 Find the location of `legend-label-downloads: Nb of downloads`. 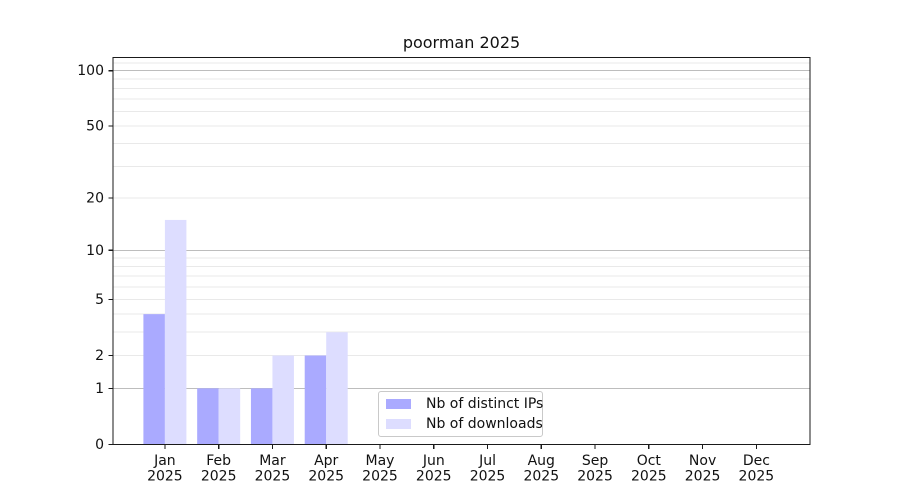

legend-label-downloads: Nb of downloads is located at coordinates (484, 424).